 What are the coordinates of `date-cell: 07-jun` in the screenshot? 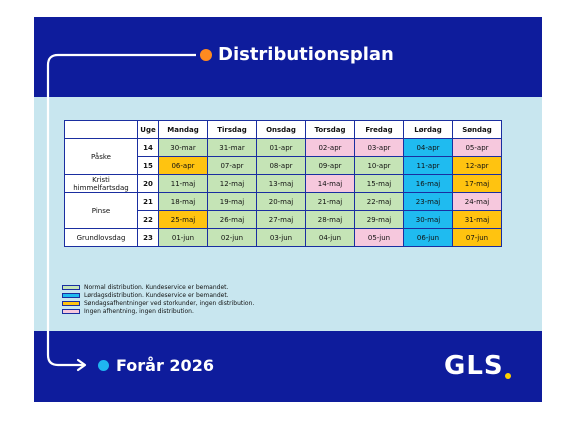 It's located at (477, 237).